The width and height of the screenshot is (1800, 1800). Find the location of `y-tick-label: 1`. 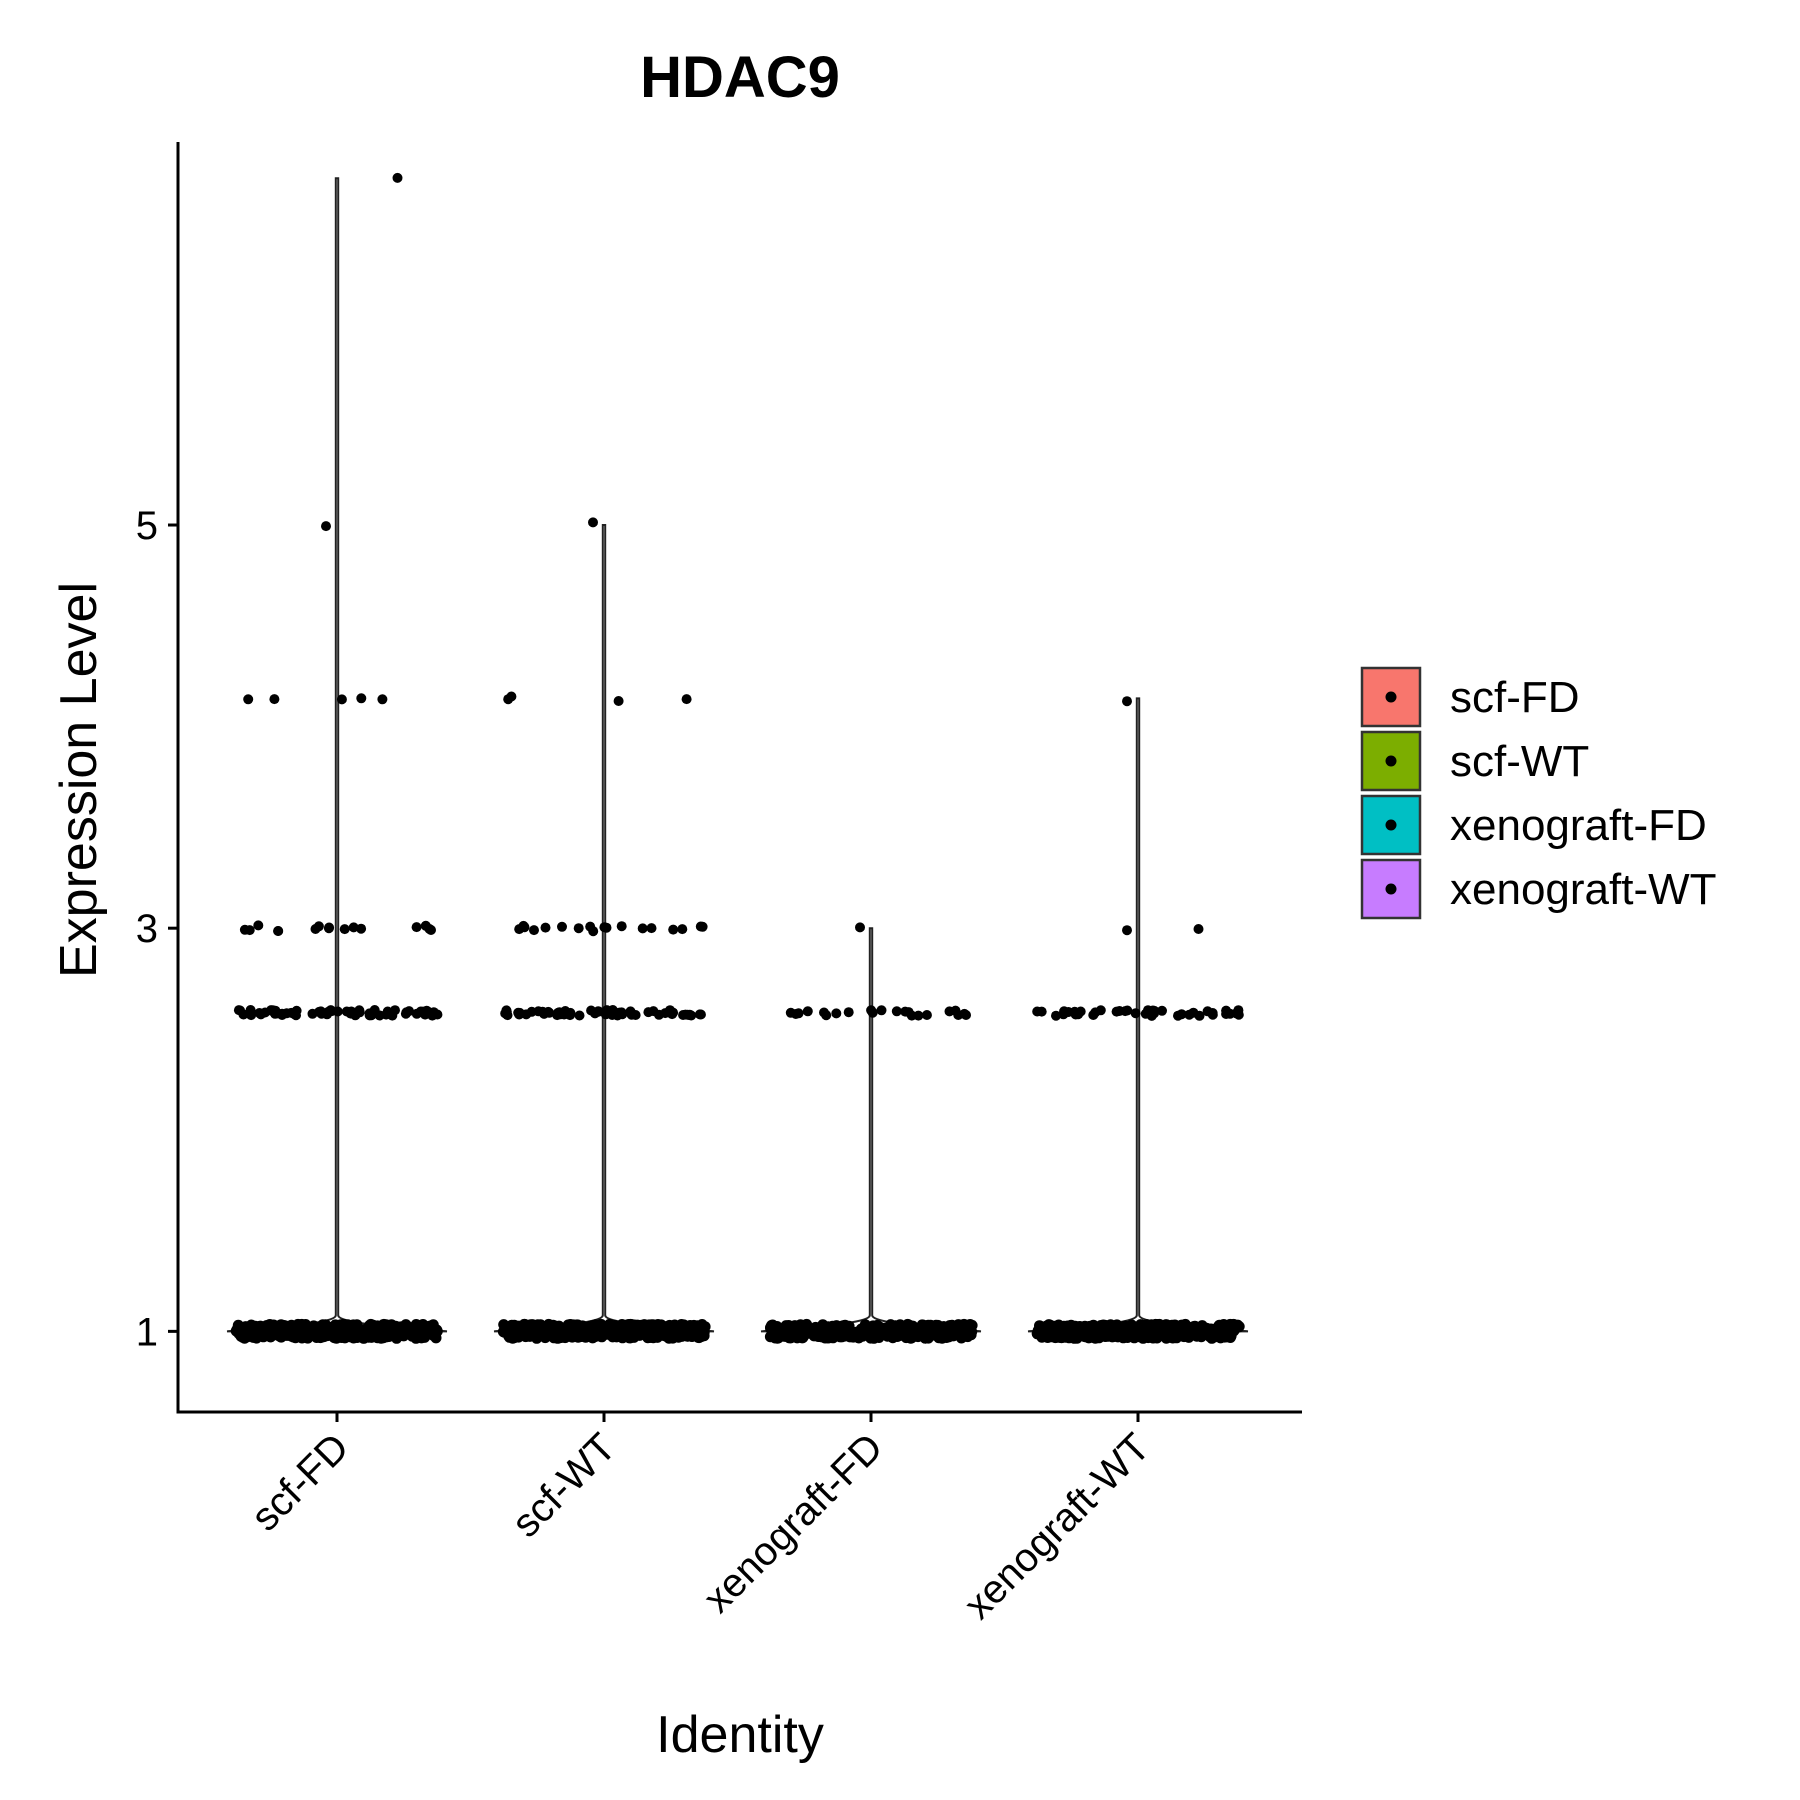

y-tick-label: 1 is located at coordinates (147, 1332).